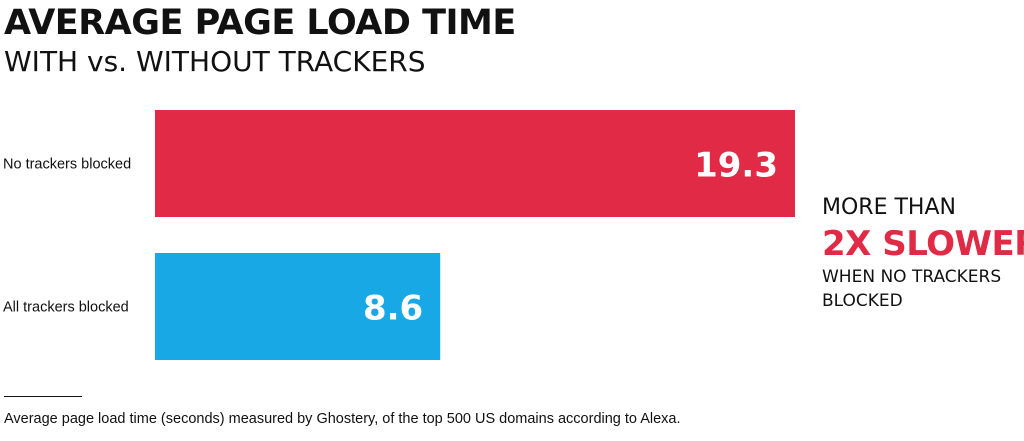 The image size is (1024, 441). What do you see at coordinates (889, 207) in the screenshot?
I see `callout-line-1: MORE THAN` at bounding box center [889, 207].